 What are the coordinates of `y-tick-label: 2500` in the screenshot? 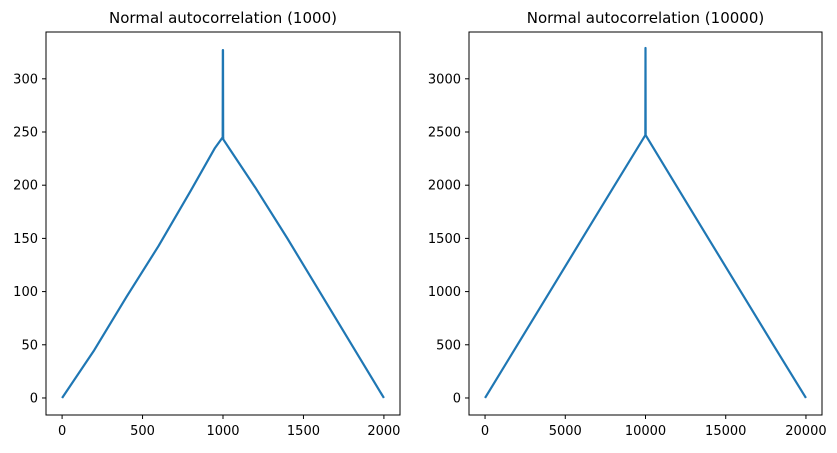 It's located at (444, 133).